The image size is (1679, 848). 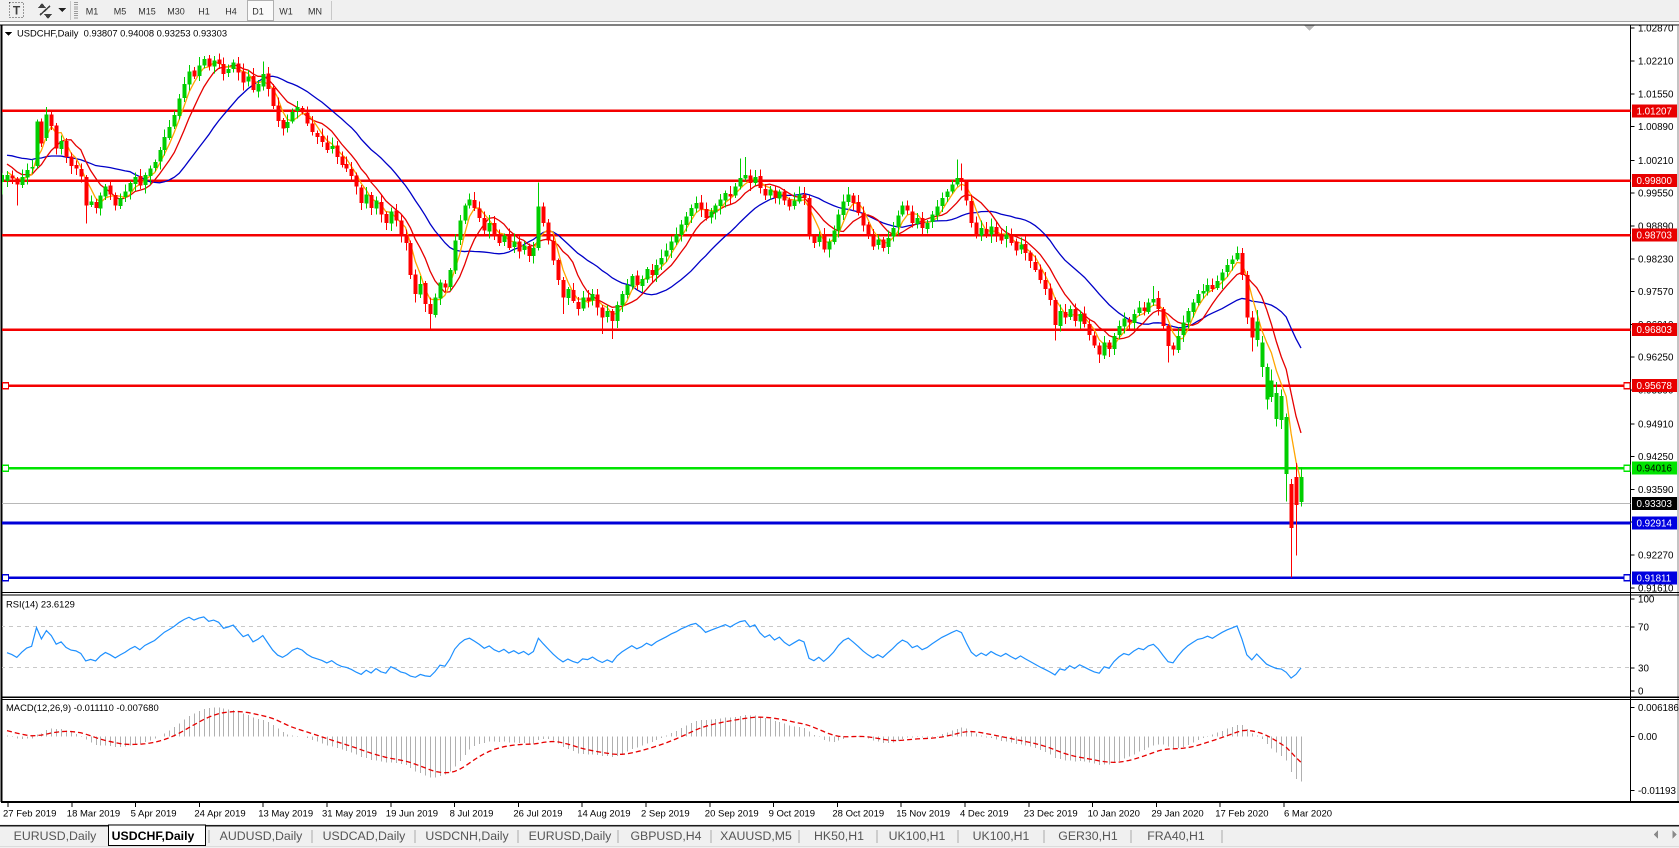 I want to click on svg-text: 0.96803, so click(x=1655, y=330).